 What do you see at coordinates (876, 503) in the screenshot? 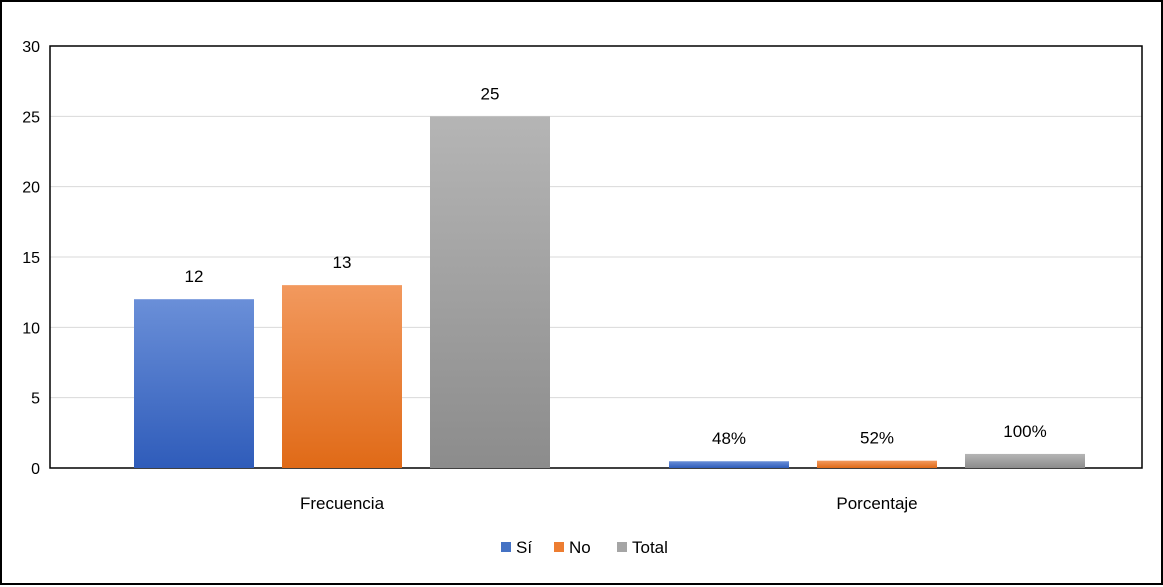
I see `x-category-label: Porcentaje` at bounding box center [876, 503].